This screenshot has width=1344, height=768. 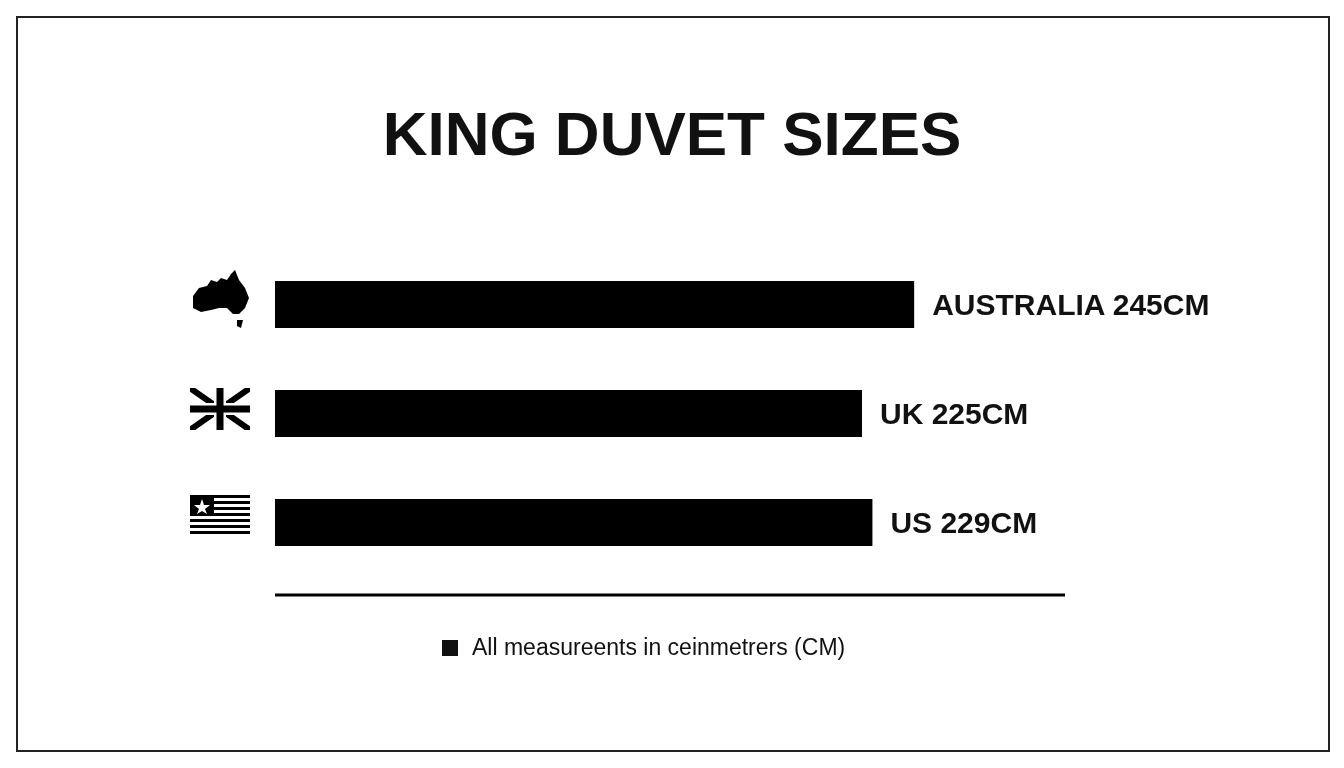 What do you see at coordinates (964, 522) in the screenshot?
I see `data-label: US 229CM` at bounding box center [964, 522].